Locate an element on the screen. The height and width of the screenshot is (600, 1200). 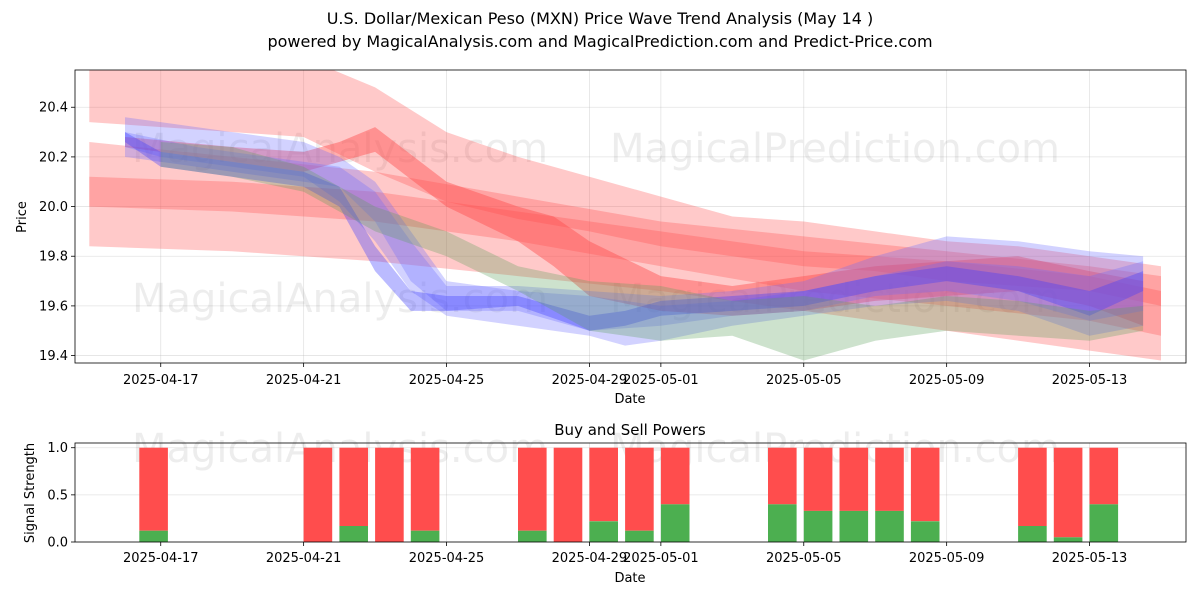
bottom-bars-layer is located at coordinates (629, 494).